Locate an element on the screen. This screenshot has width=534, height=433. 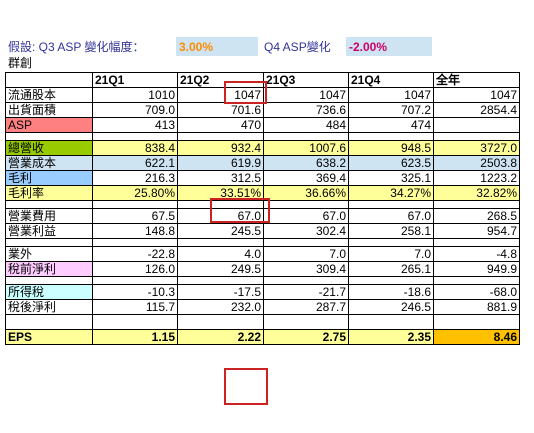
cell: 115.7 is located at coordinates (135, 307).